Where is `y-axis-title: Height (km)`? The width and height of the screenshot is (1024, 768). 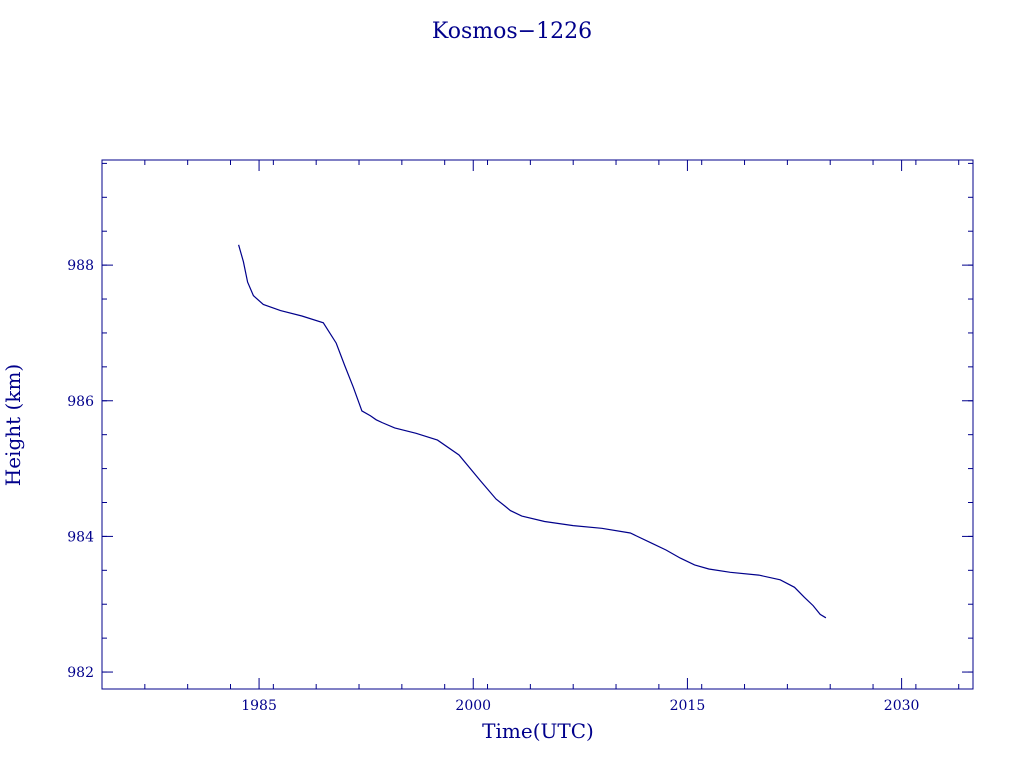 y-axis-title: Height (km) is located at coordinates (13, 425).